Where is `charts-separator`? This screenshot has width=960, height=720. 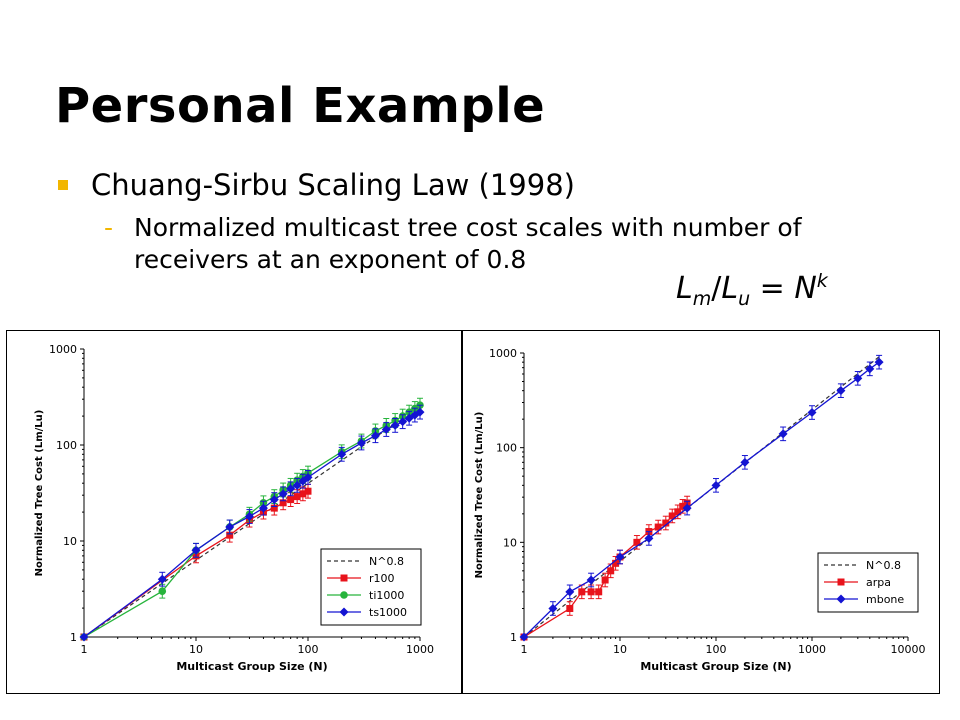
charts-separator is located at coordinates (462, 512).